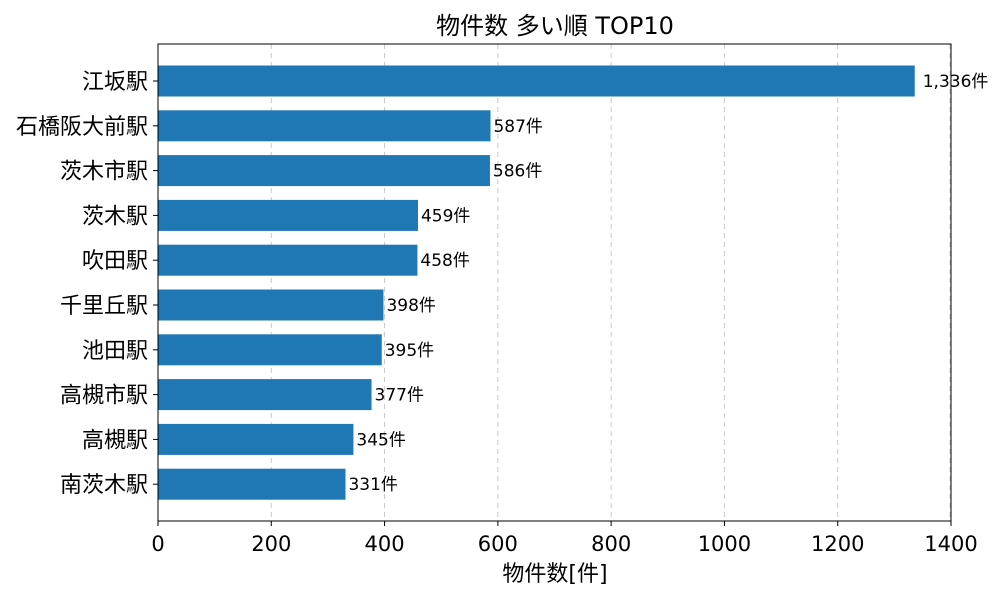  Describe the element at coordinates (410, 306) in the screenshot. I see `data-label-5: 398件` at that location.